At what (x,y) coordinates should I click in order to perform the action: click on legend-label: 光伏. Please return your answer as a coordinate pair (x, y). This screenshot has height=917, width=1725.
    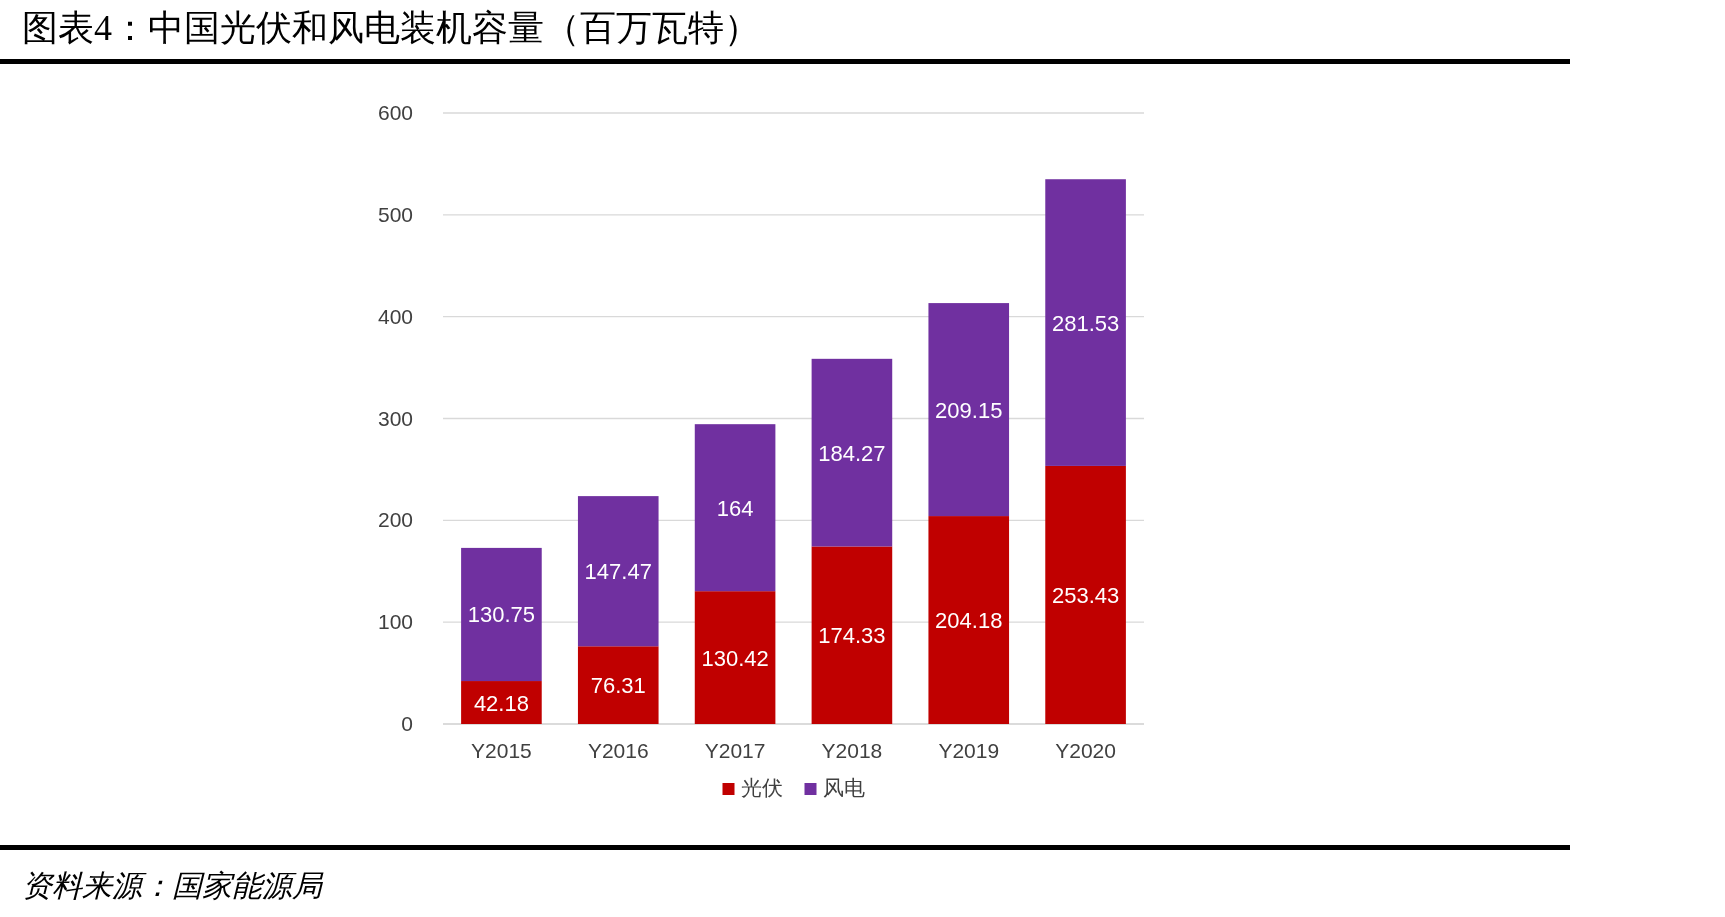
    Looking at the image, I should click on (761, 787).